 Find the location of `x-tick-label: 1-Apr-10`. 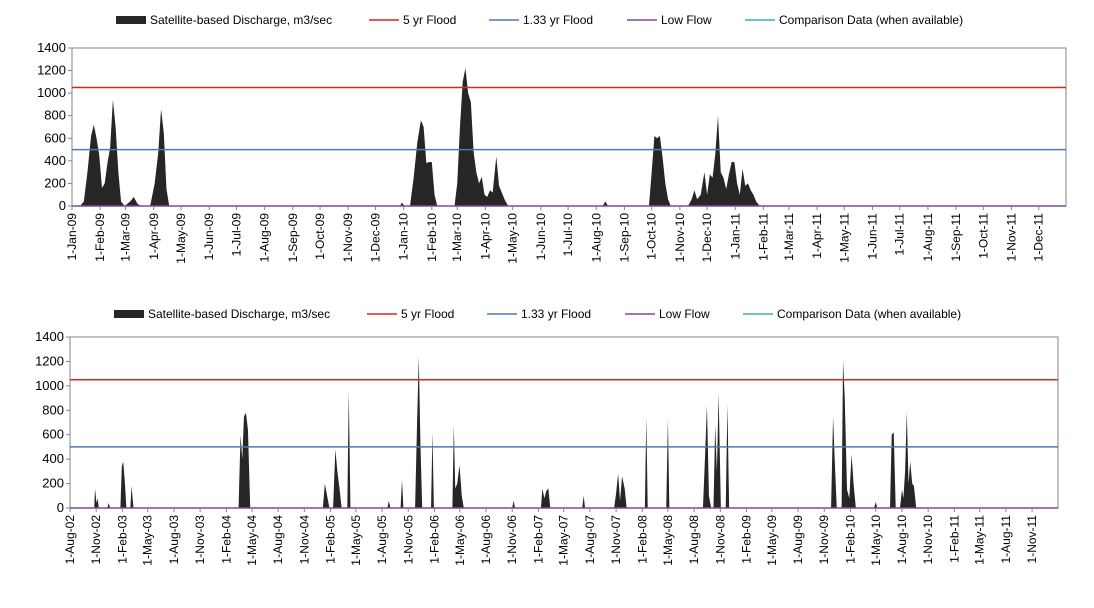

x-tick-label: 1-Apr-10 is located at coordinates (485, 236).